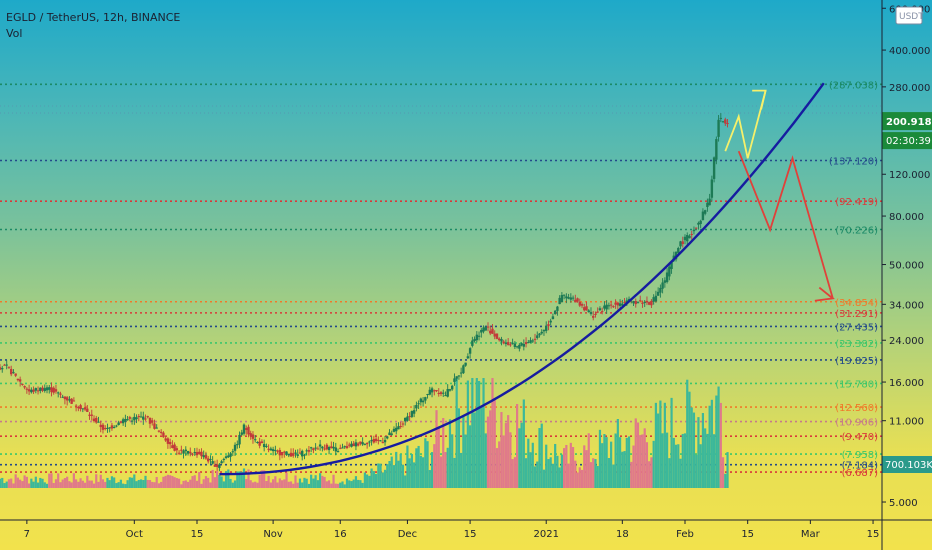  Describe the element at coordinates (856, 423) in the screenshot. I see `level-label: (10.906)` at that location.